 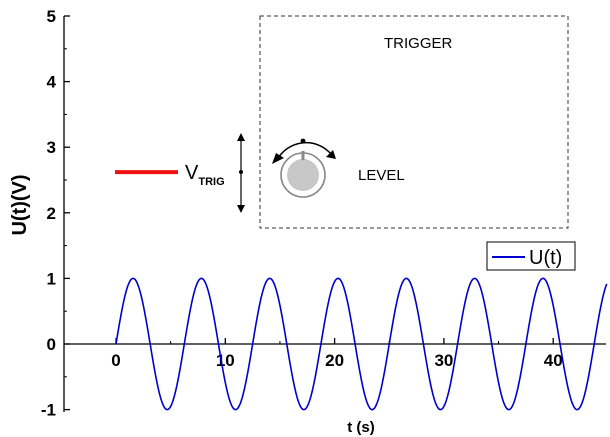 I want to click on x-tick-label: 10, so click(x=225, y=360).